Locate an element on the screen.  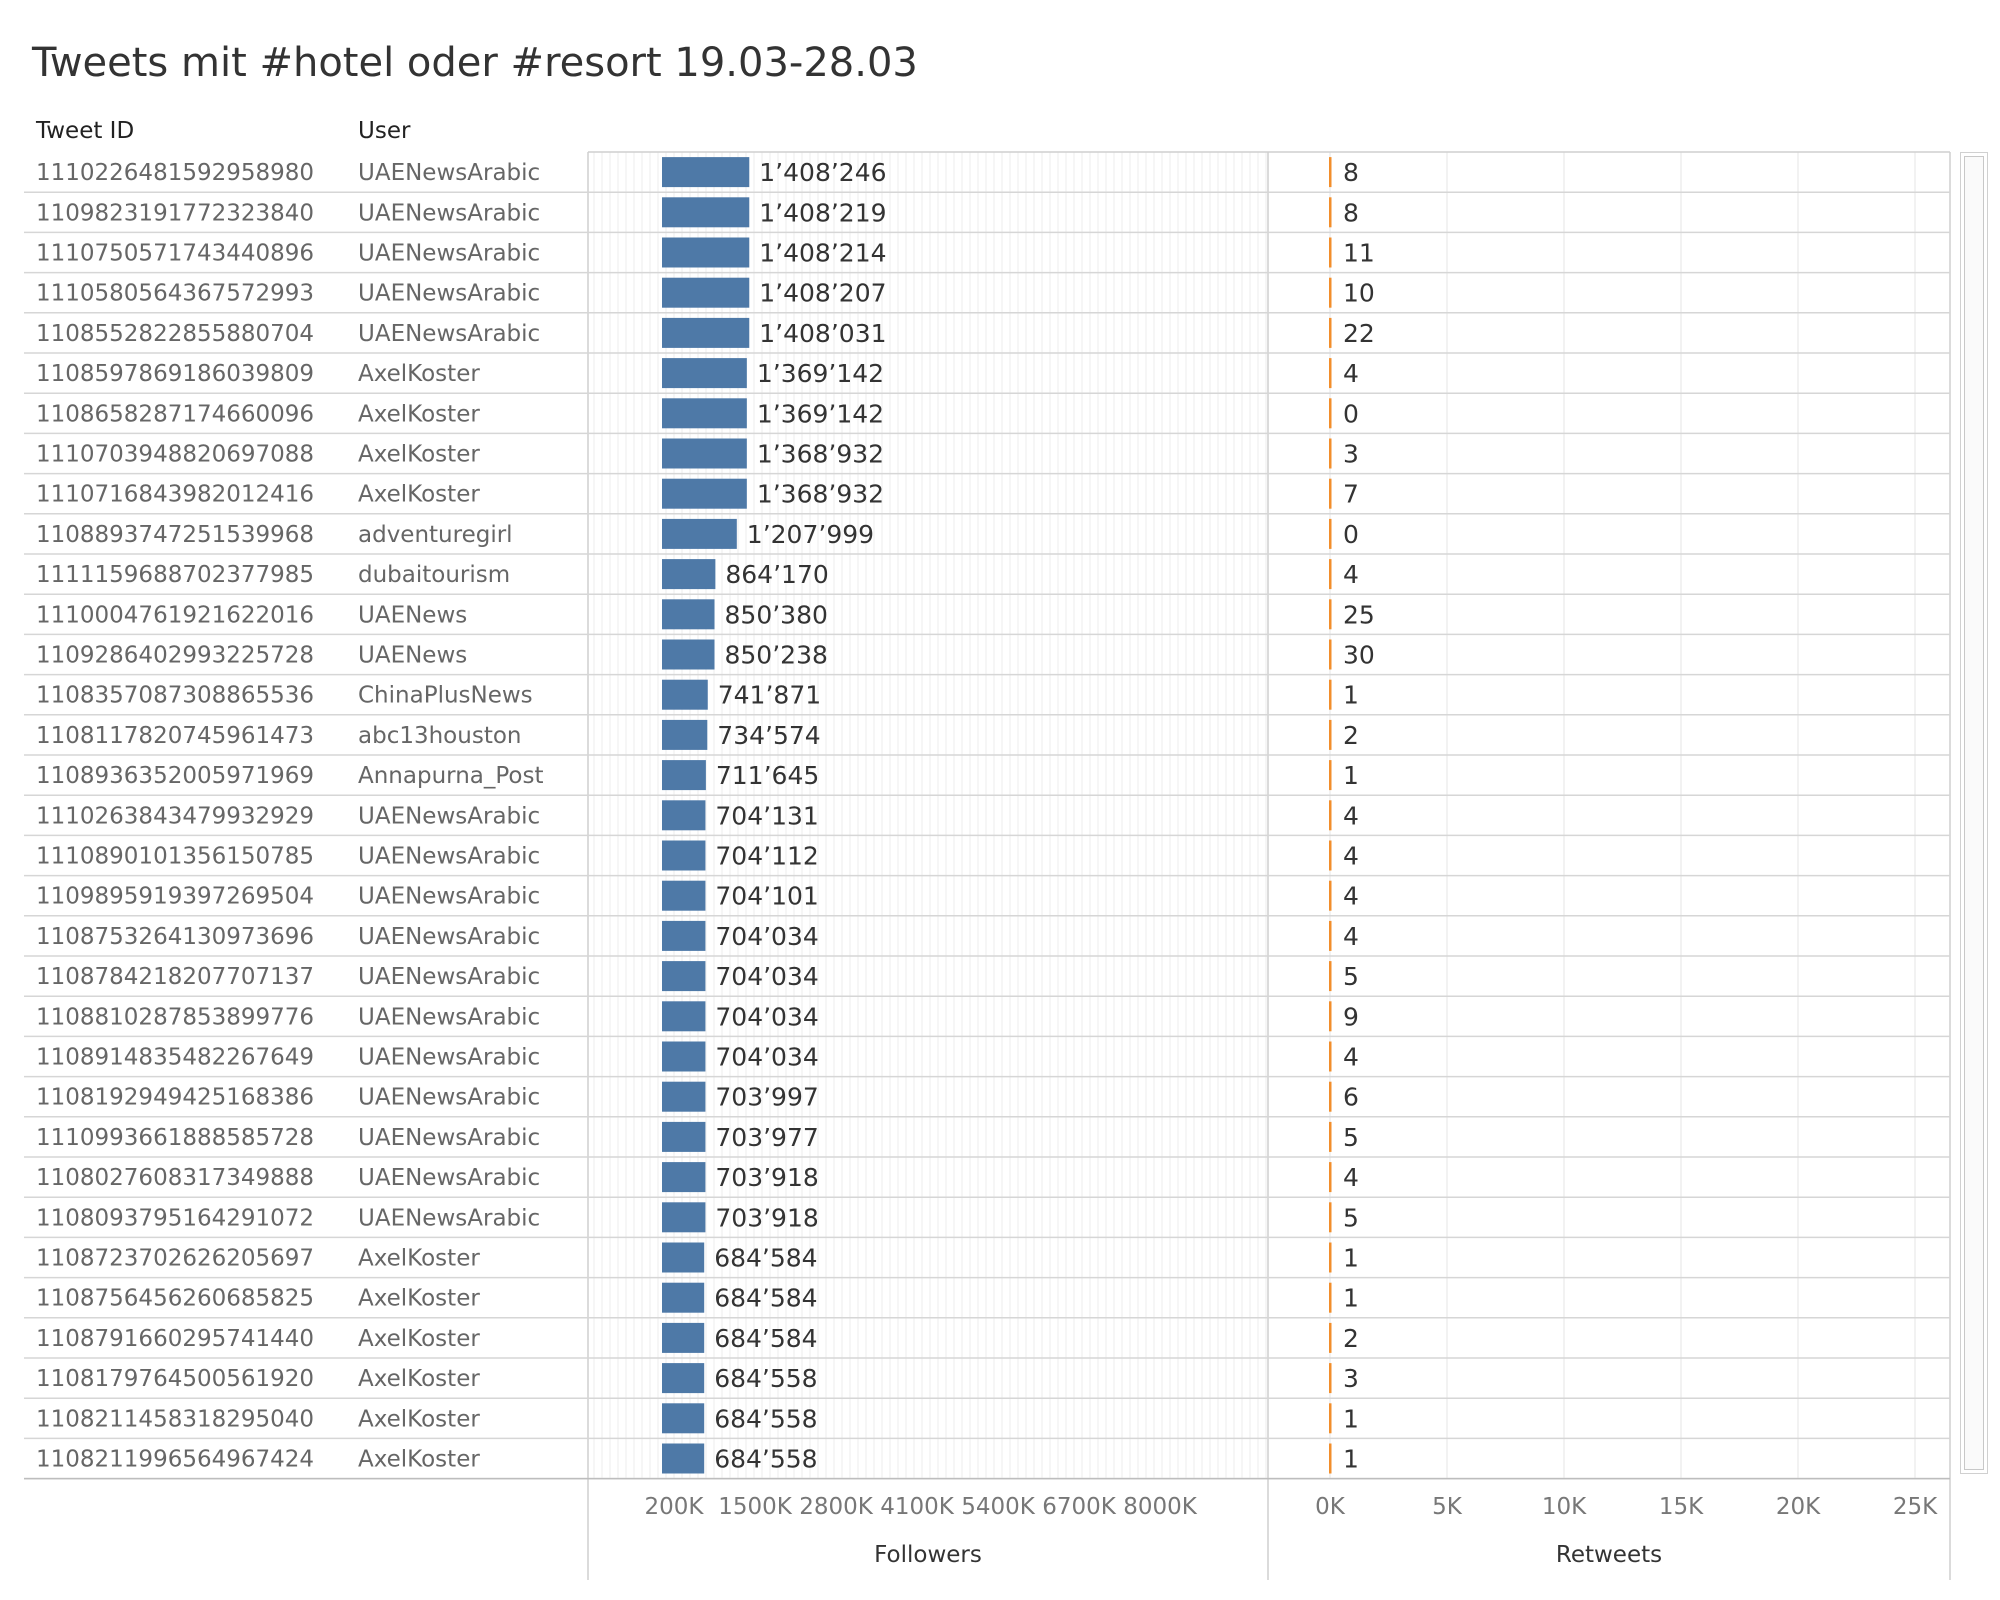
tweet-id-cell: 1108723702626205697 is located at coordinates (175, 1259).